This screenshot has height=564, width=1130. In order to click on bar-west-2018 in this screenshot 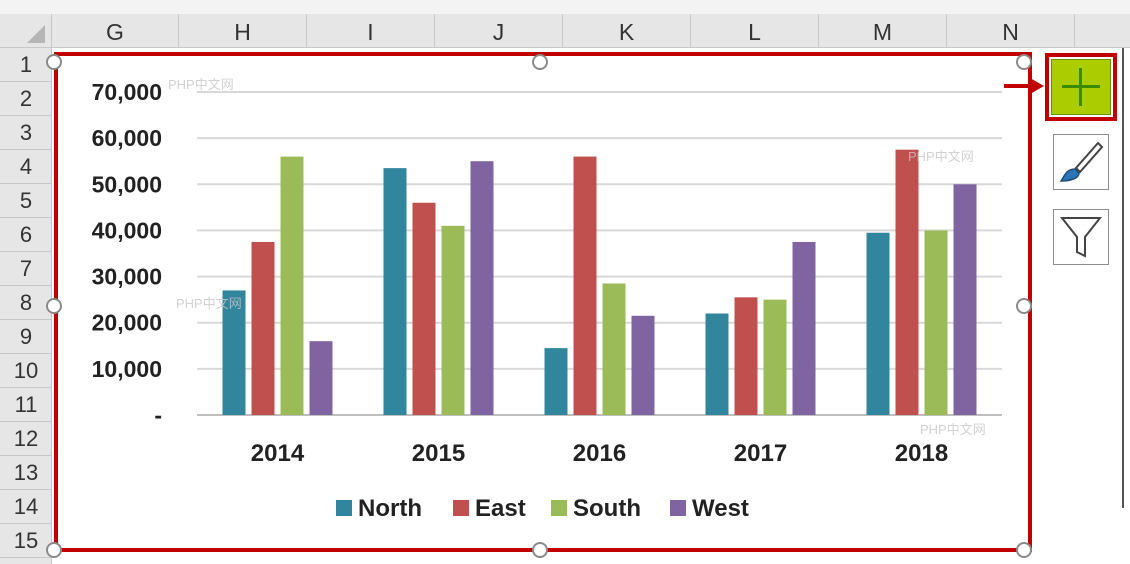, I will do `click(965, 299)`.